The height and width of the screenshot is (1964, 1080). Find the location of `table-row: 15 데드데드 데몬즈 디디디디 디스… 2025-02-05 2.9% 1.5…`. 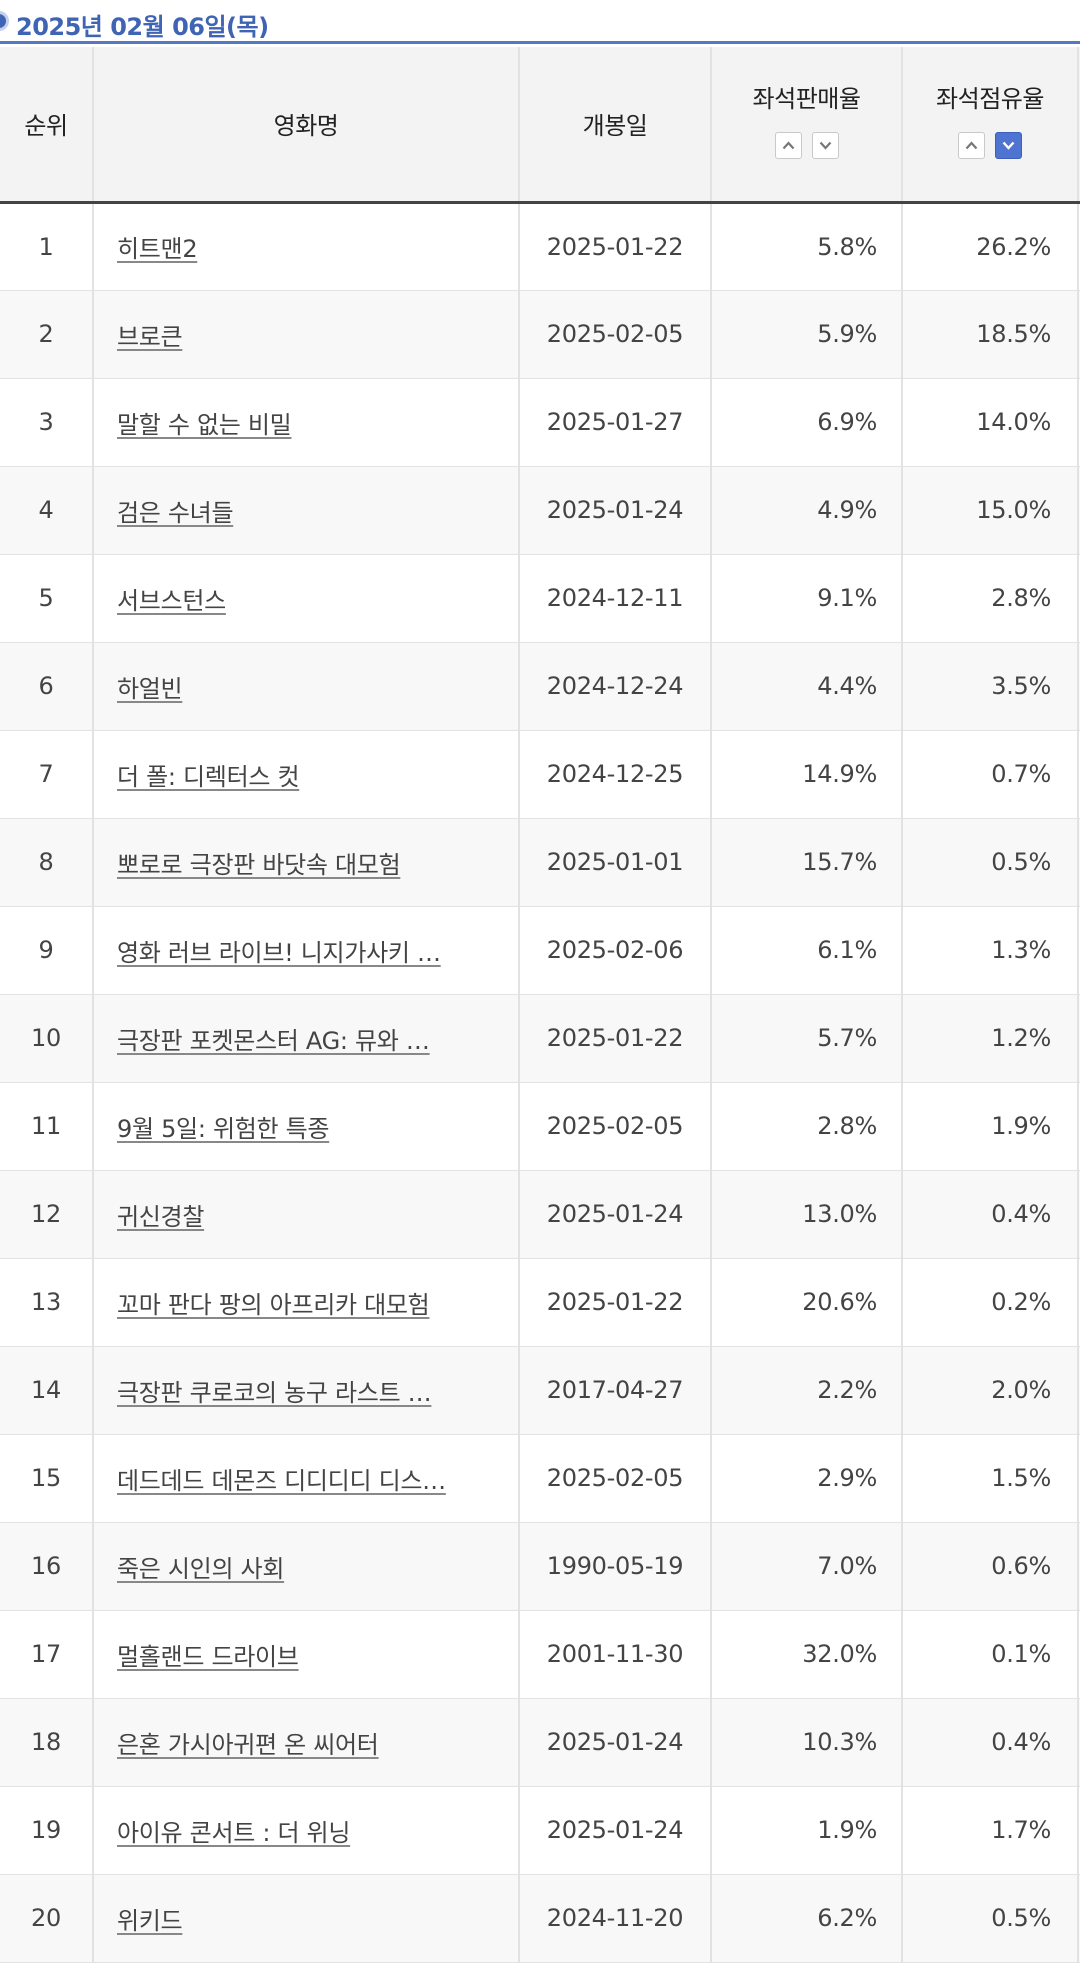

table-row: 15 데드데드 데몬즈 디디디디 디스… 2025-02-05 2.9% 1.5… is located at coordinates (540, 1478).